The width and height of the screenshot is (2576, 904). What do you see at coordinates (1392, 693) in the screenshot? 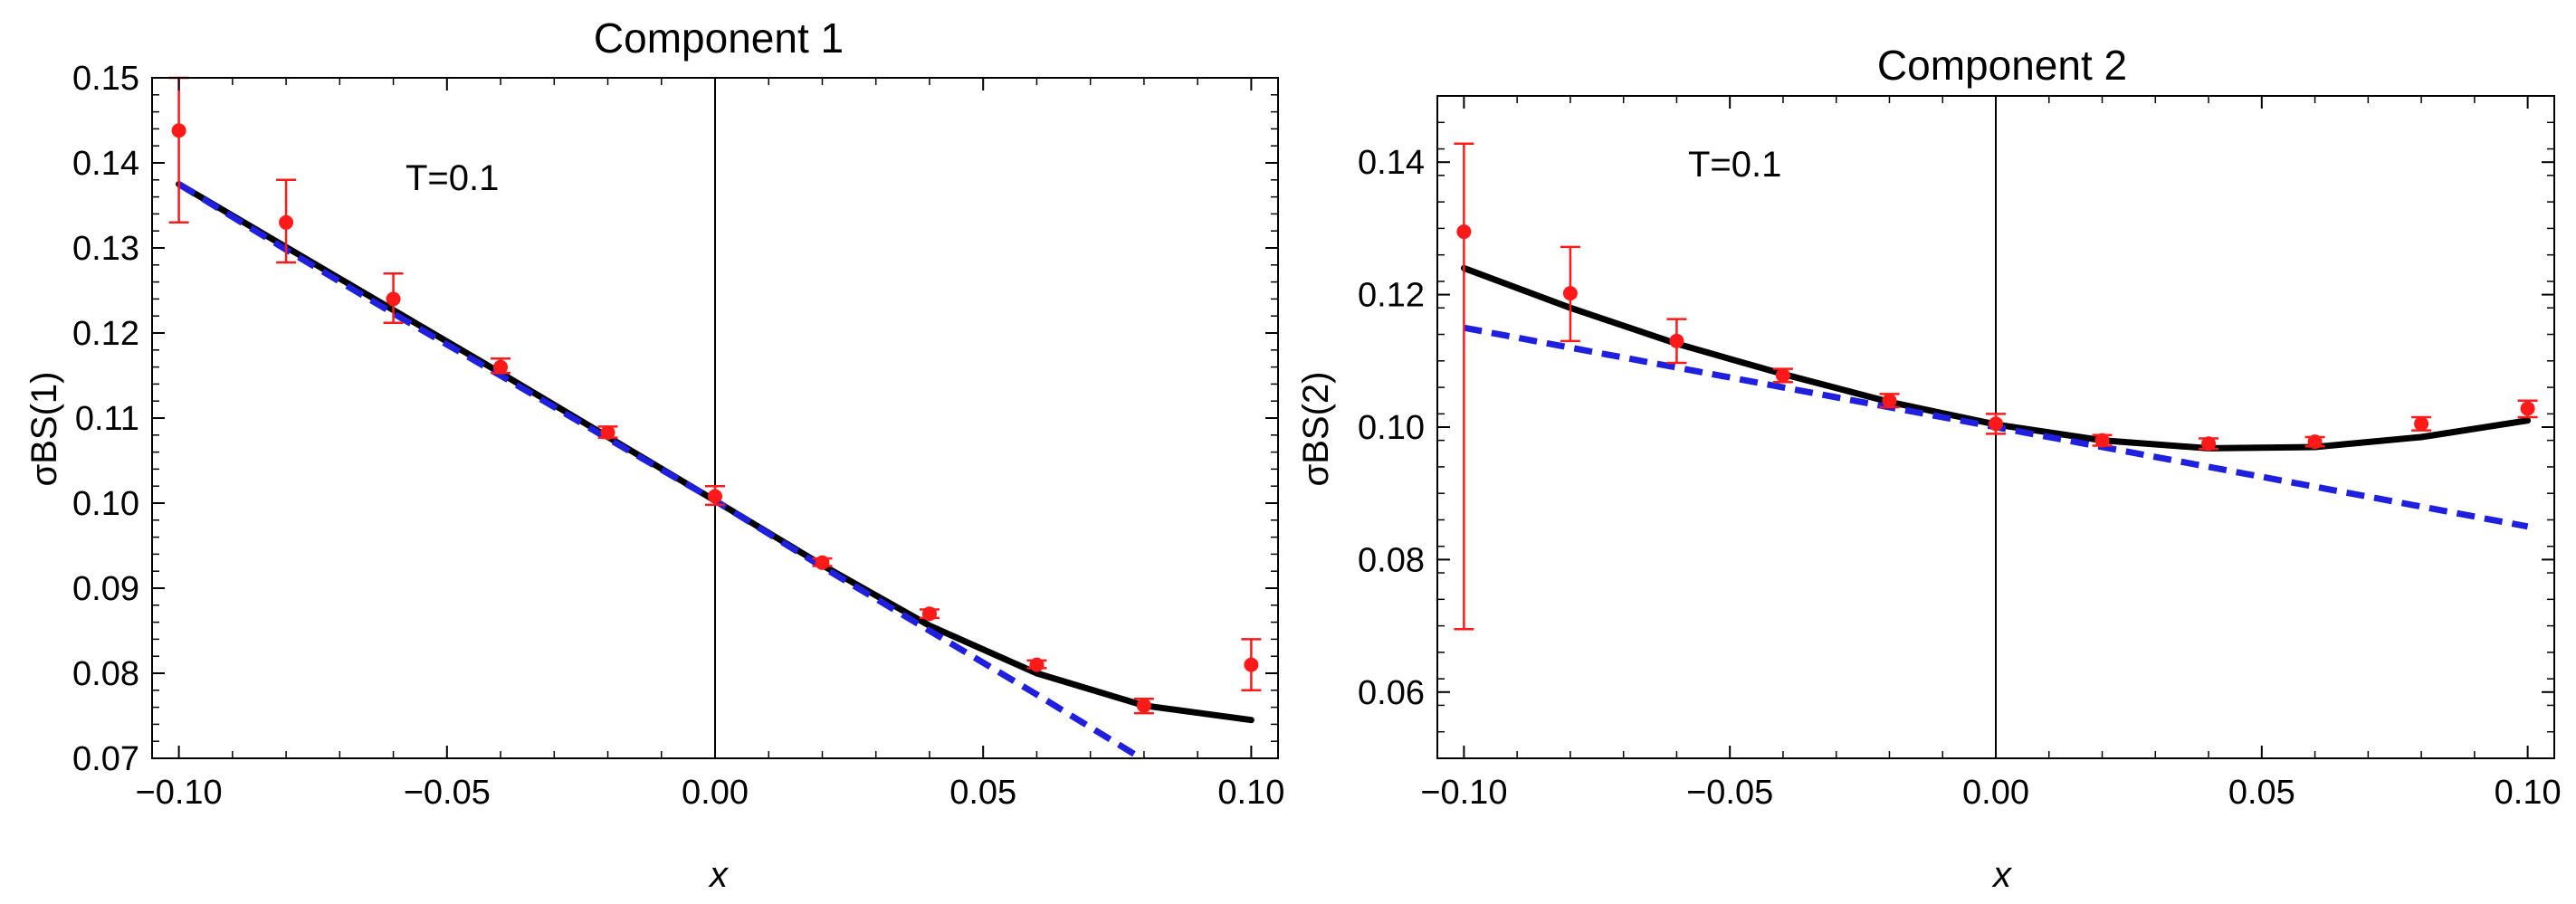
I see `y-tick-label: 0.06` at bounding box center [1392, 693].